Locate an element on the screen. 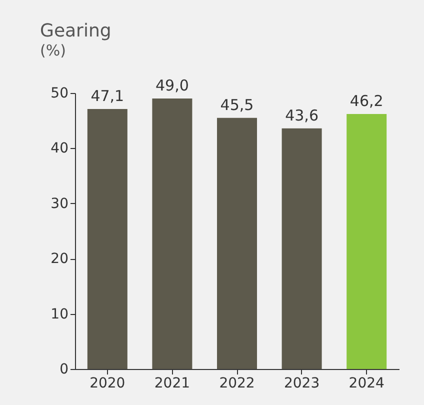 This screenshot has width=424, height=405. x-tick-label: 2024 is located at coordinates (366, 384).